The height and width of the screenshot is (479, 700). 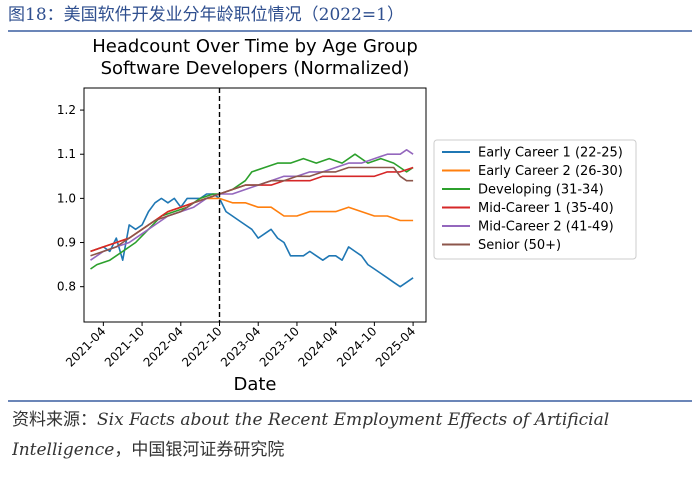 I want to click on source-line-2: Intelligence，中国银河证券研究院, so click(x=354, y=450).